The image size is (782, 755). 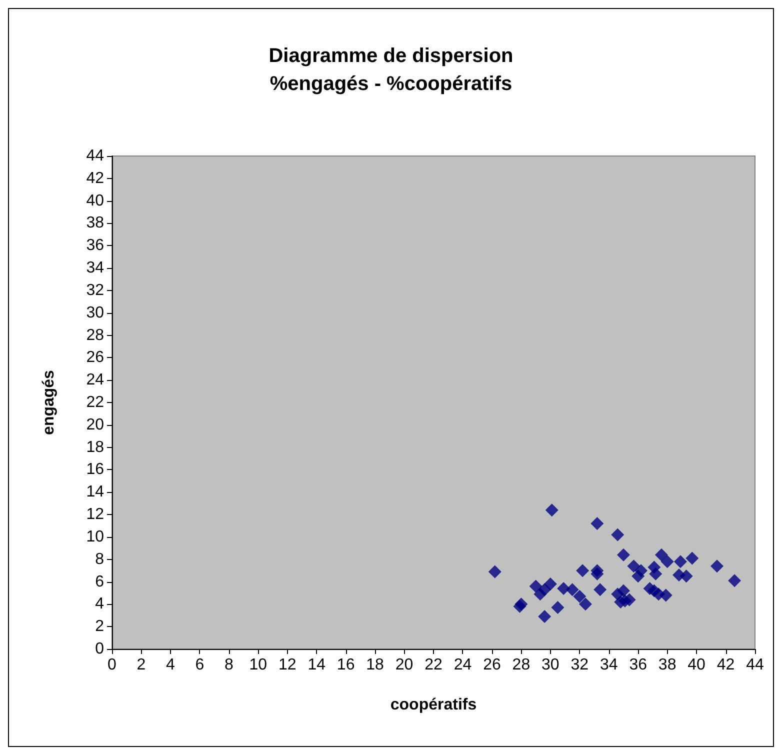 What do you see at coordinates (95, 447) in the screenshot?
I see `y-tick-label: 18` at bounding box center [95, 447].